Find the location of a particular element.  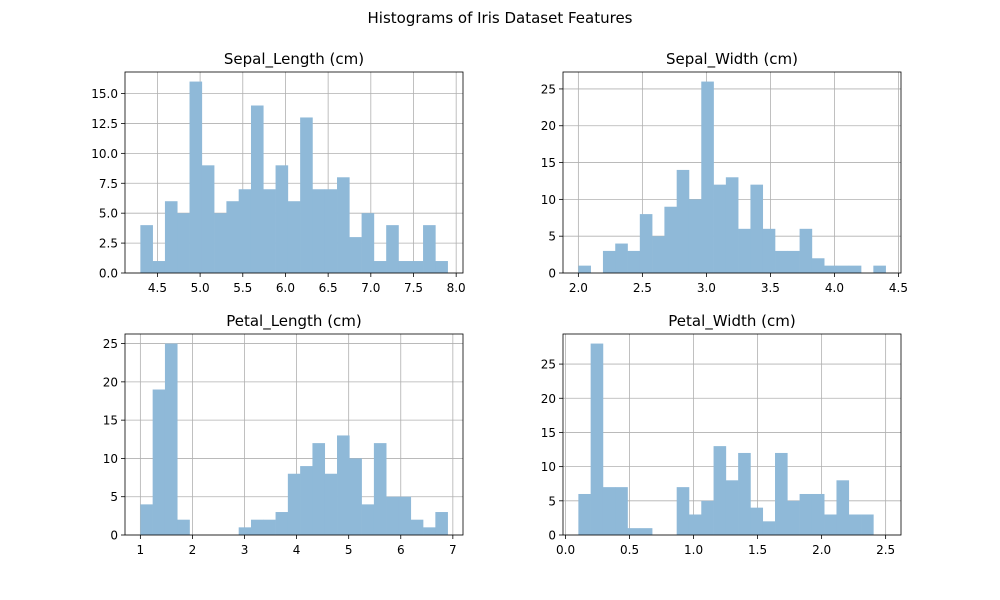

x-tick-label: 4 is located at coordinates (297, 550).